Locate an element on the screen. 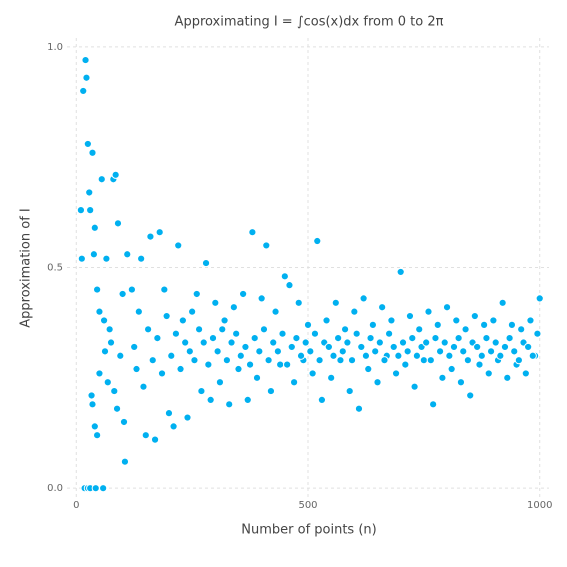 The height and width of the screenshot is (567, 567). x-axis-label: Number of points (n) is located at coordinates (308, 530).